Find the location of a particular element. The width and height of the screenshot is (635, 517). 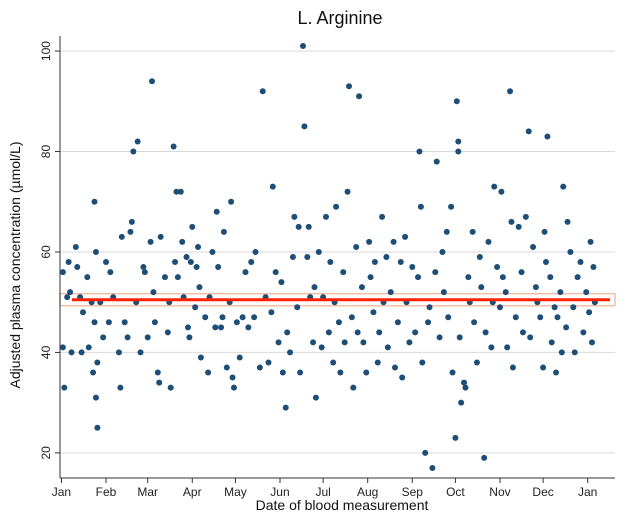

x-axis-title: Date of blood measurement is located at coordinates (342, 505).